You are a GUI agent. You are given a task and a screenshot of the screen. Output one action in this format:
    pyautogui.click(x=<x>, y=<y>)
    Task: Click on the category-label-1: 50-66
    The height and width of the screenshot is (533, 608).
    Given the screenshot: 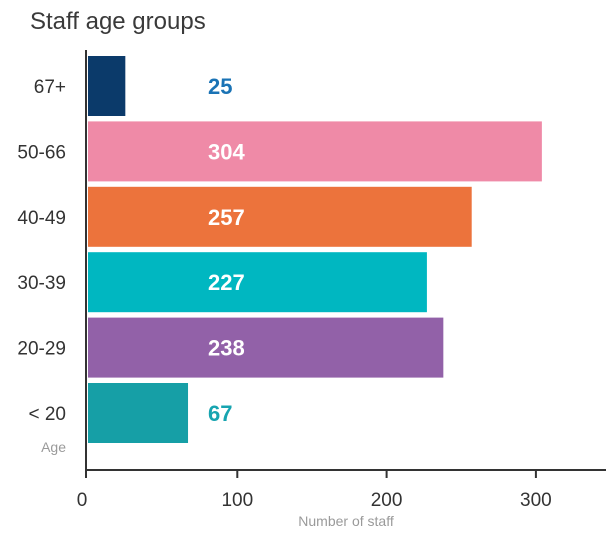 What is the action you would take?
    pyautogui.click(x=41, y=152)
    